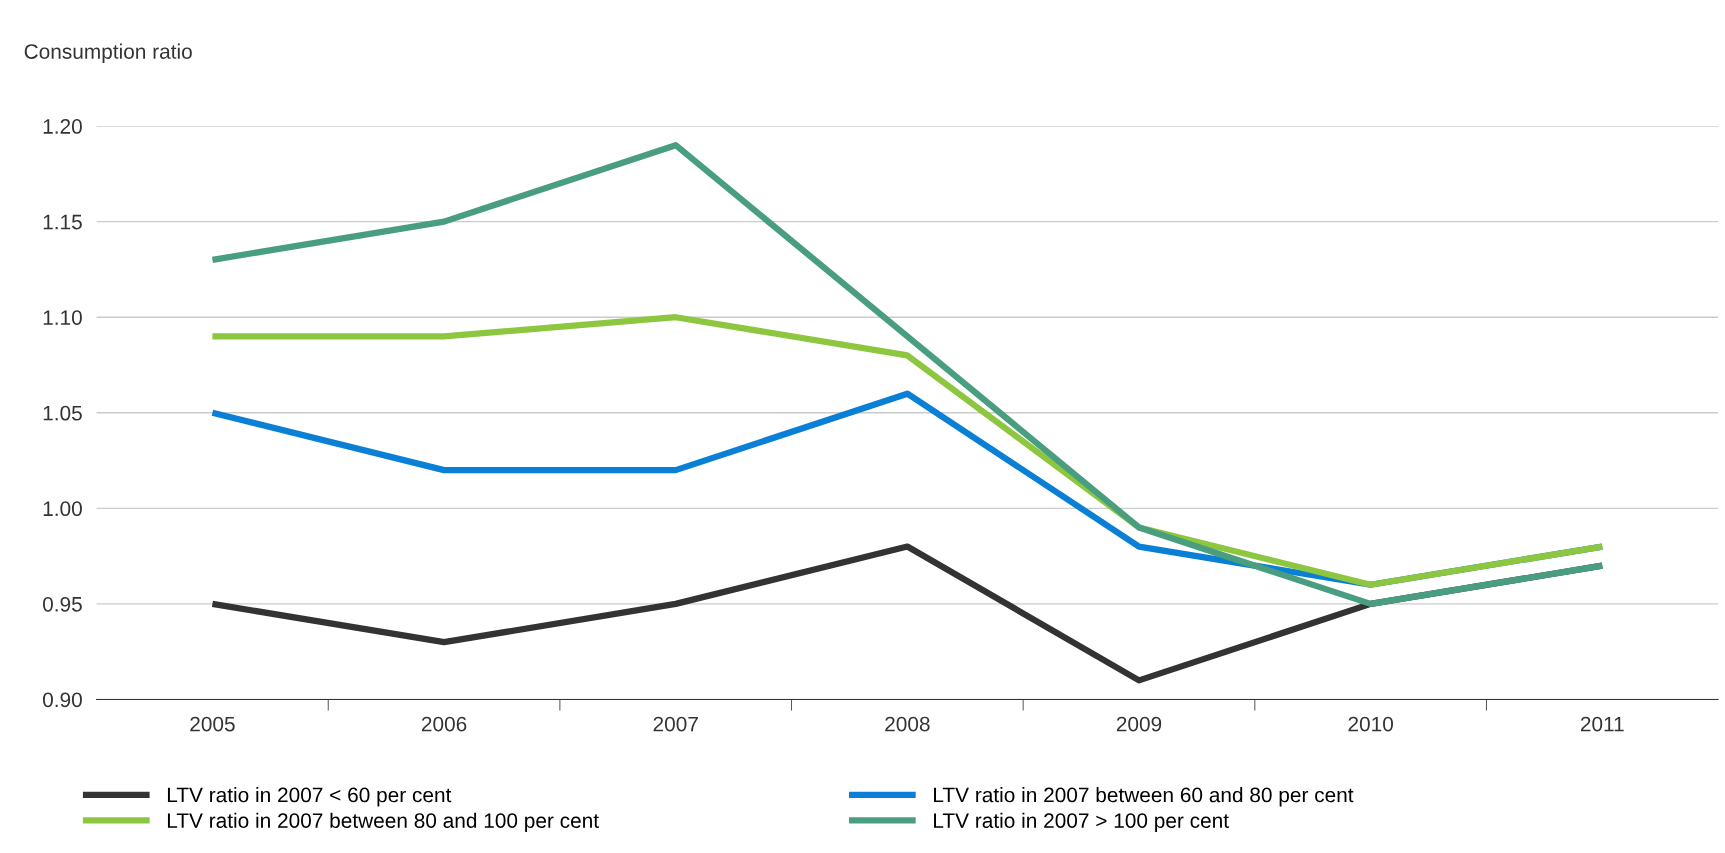 The height and width of the screenshot is (853, 1725). I want to click on legend-label: LTV ratio in 2007 between 60 and 80 per cent, so click(1144, 797).